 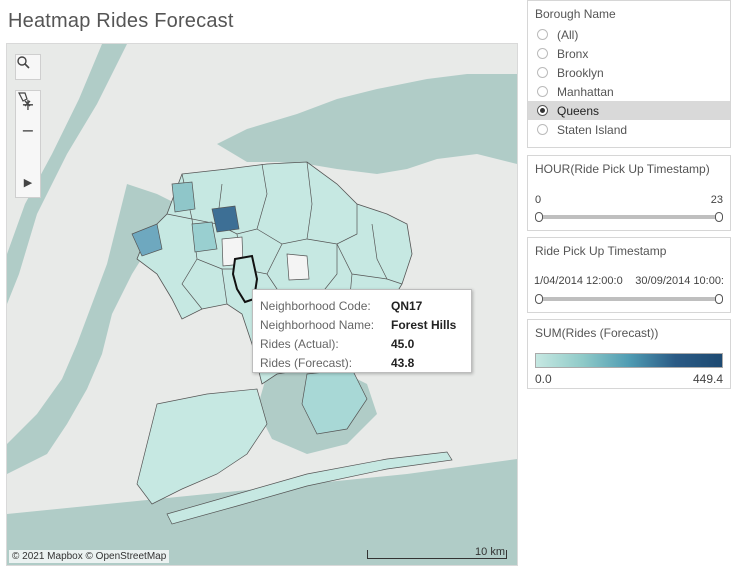 I want to click on borough-option: Bronx, so click(x=629, y=53).